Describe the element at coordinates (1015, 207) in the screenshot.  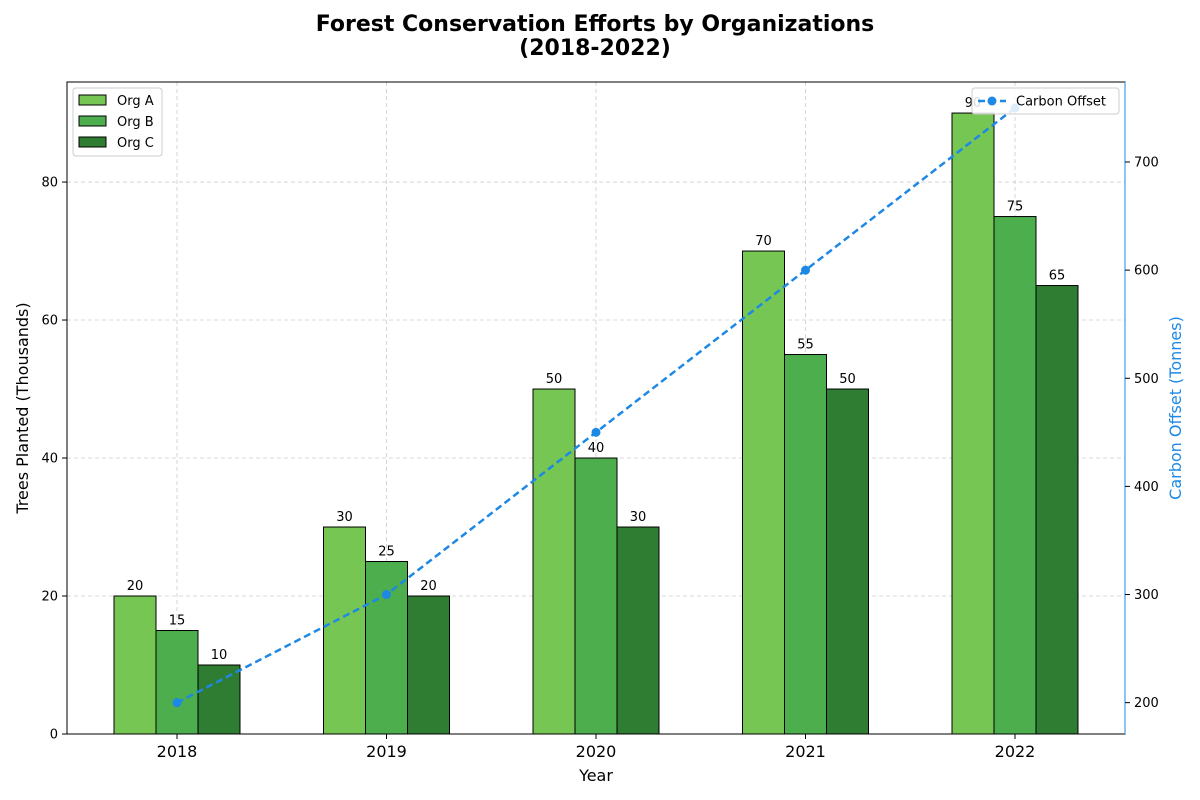
I see `bar-value-label: 75` at that location.